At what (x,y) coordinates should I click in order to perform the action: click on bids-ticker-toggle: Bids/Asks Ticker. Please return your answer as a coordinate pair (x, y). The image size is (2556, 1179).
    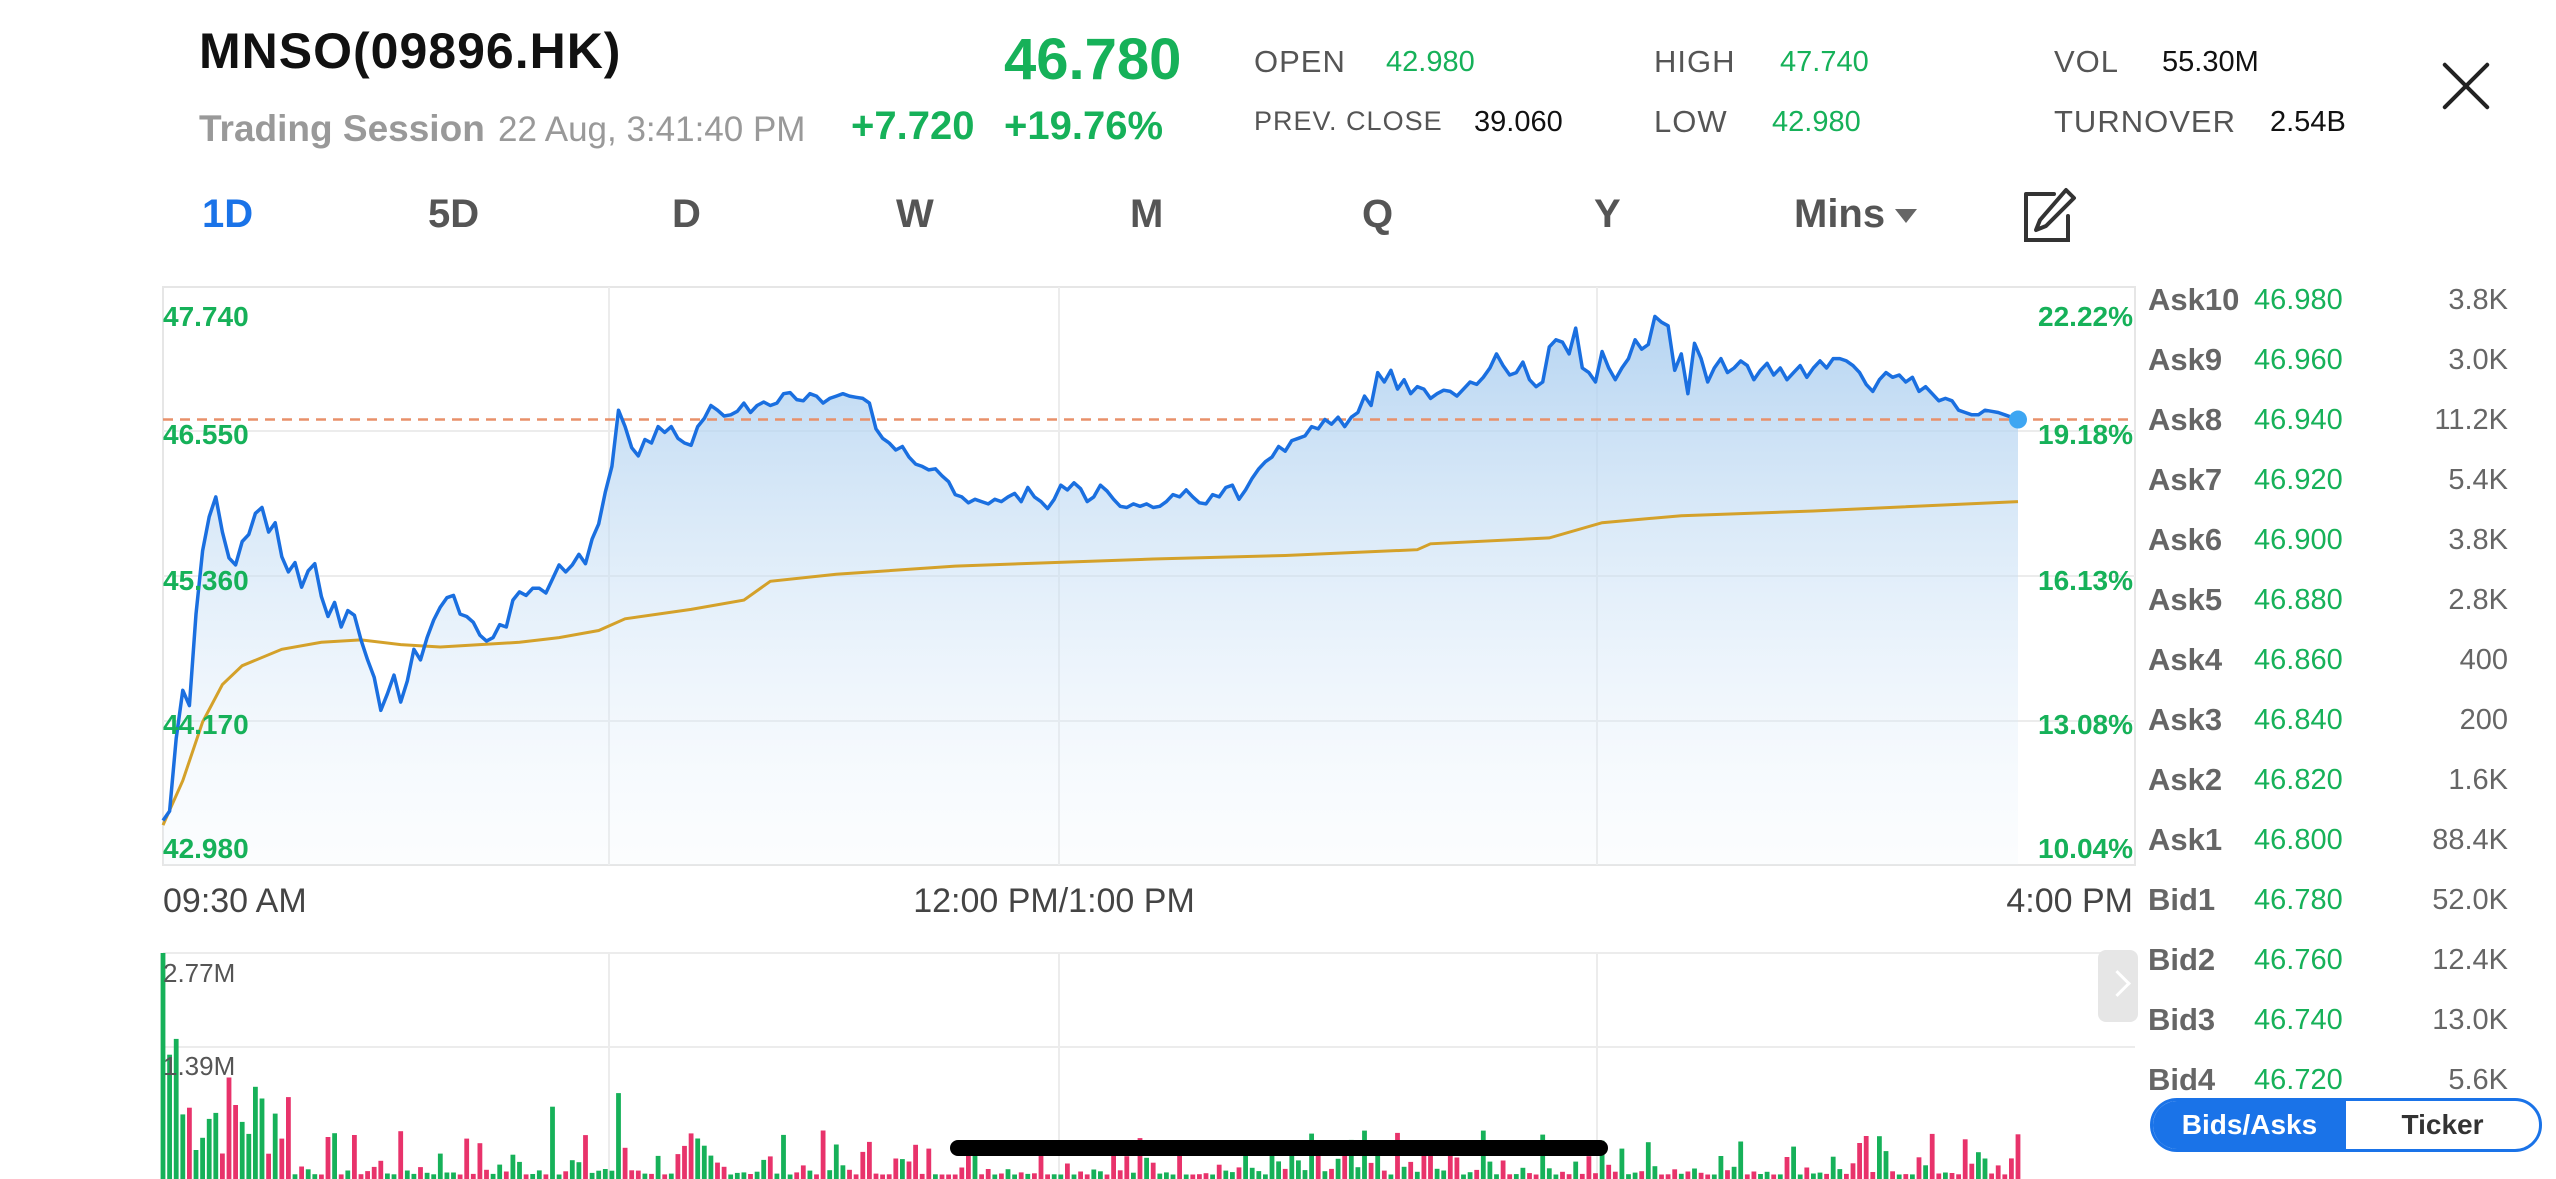
    Looking at the image, I should click on (2346, 1125).